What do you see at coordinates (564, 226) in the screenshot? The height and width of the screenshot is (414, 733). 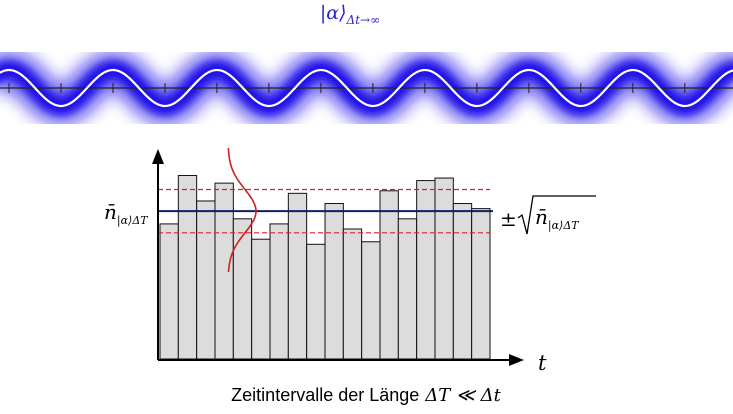 I see `sqrt-radicand-subscript: |α⟩ΔT` at bounding box center [564, 226].